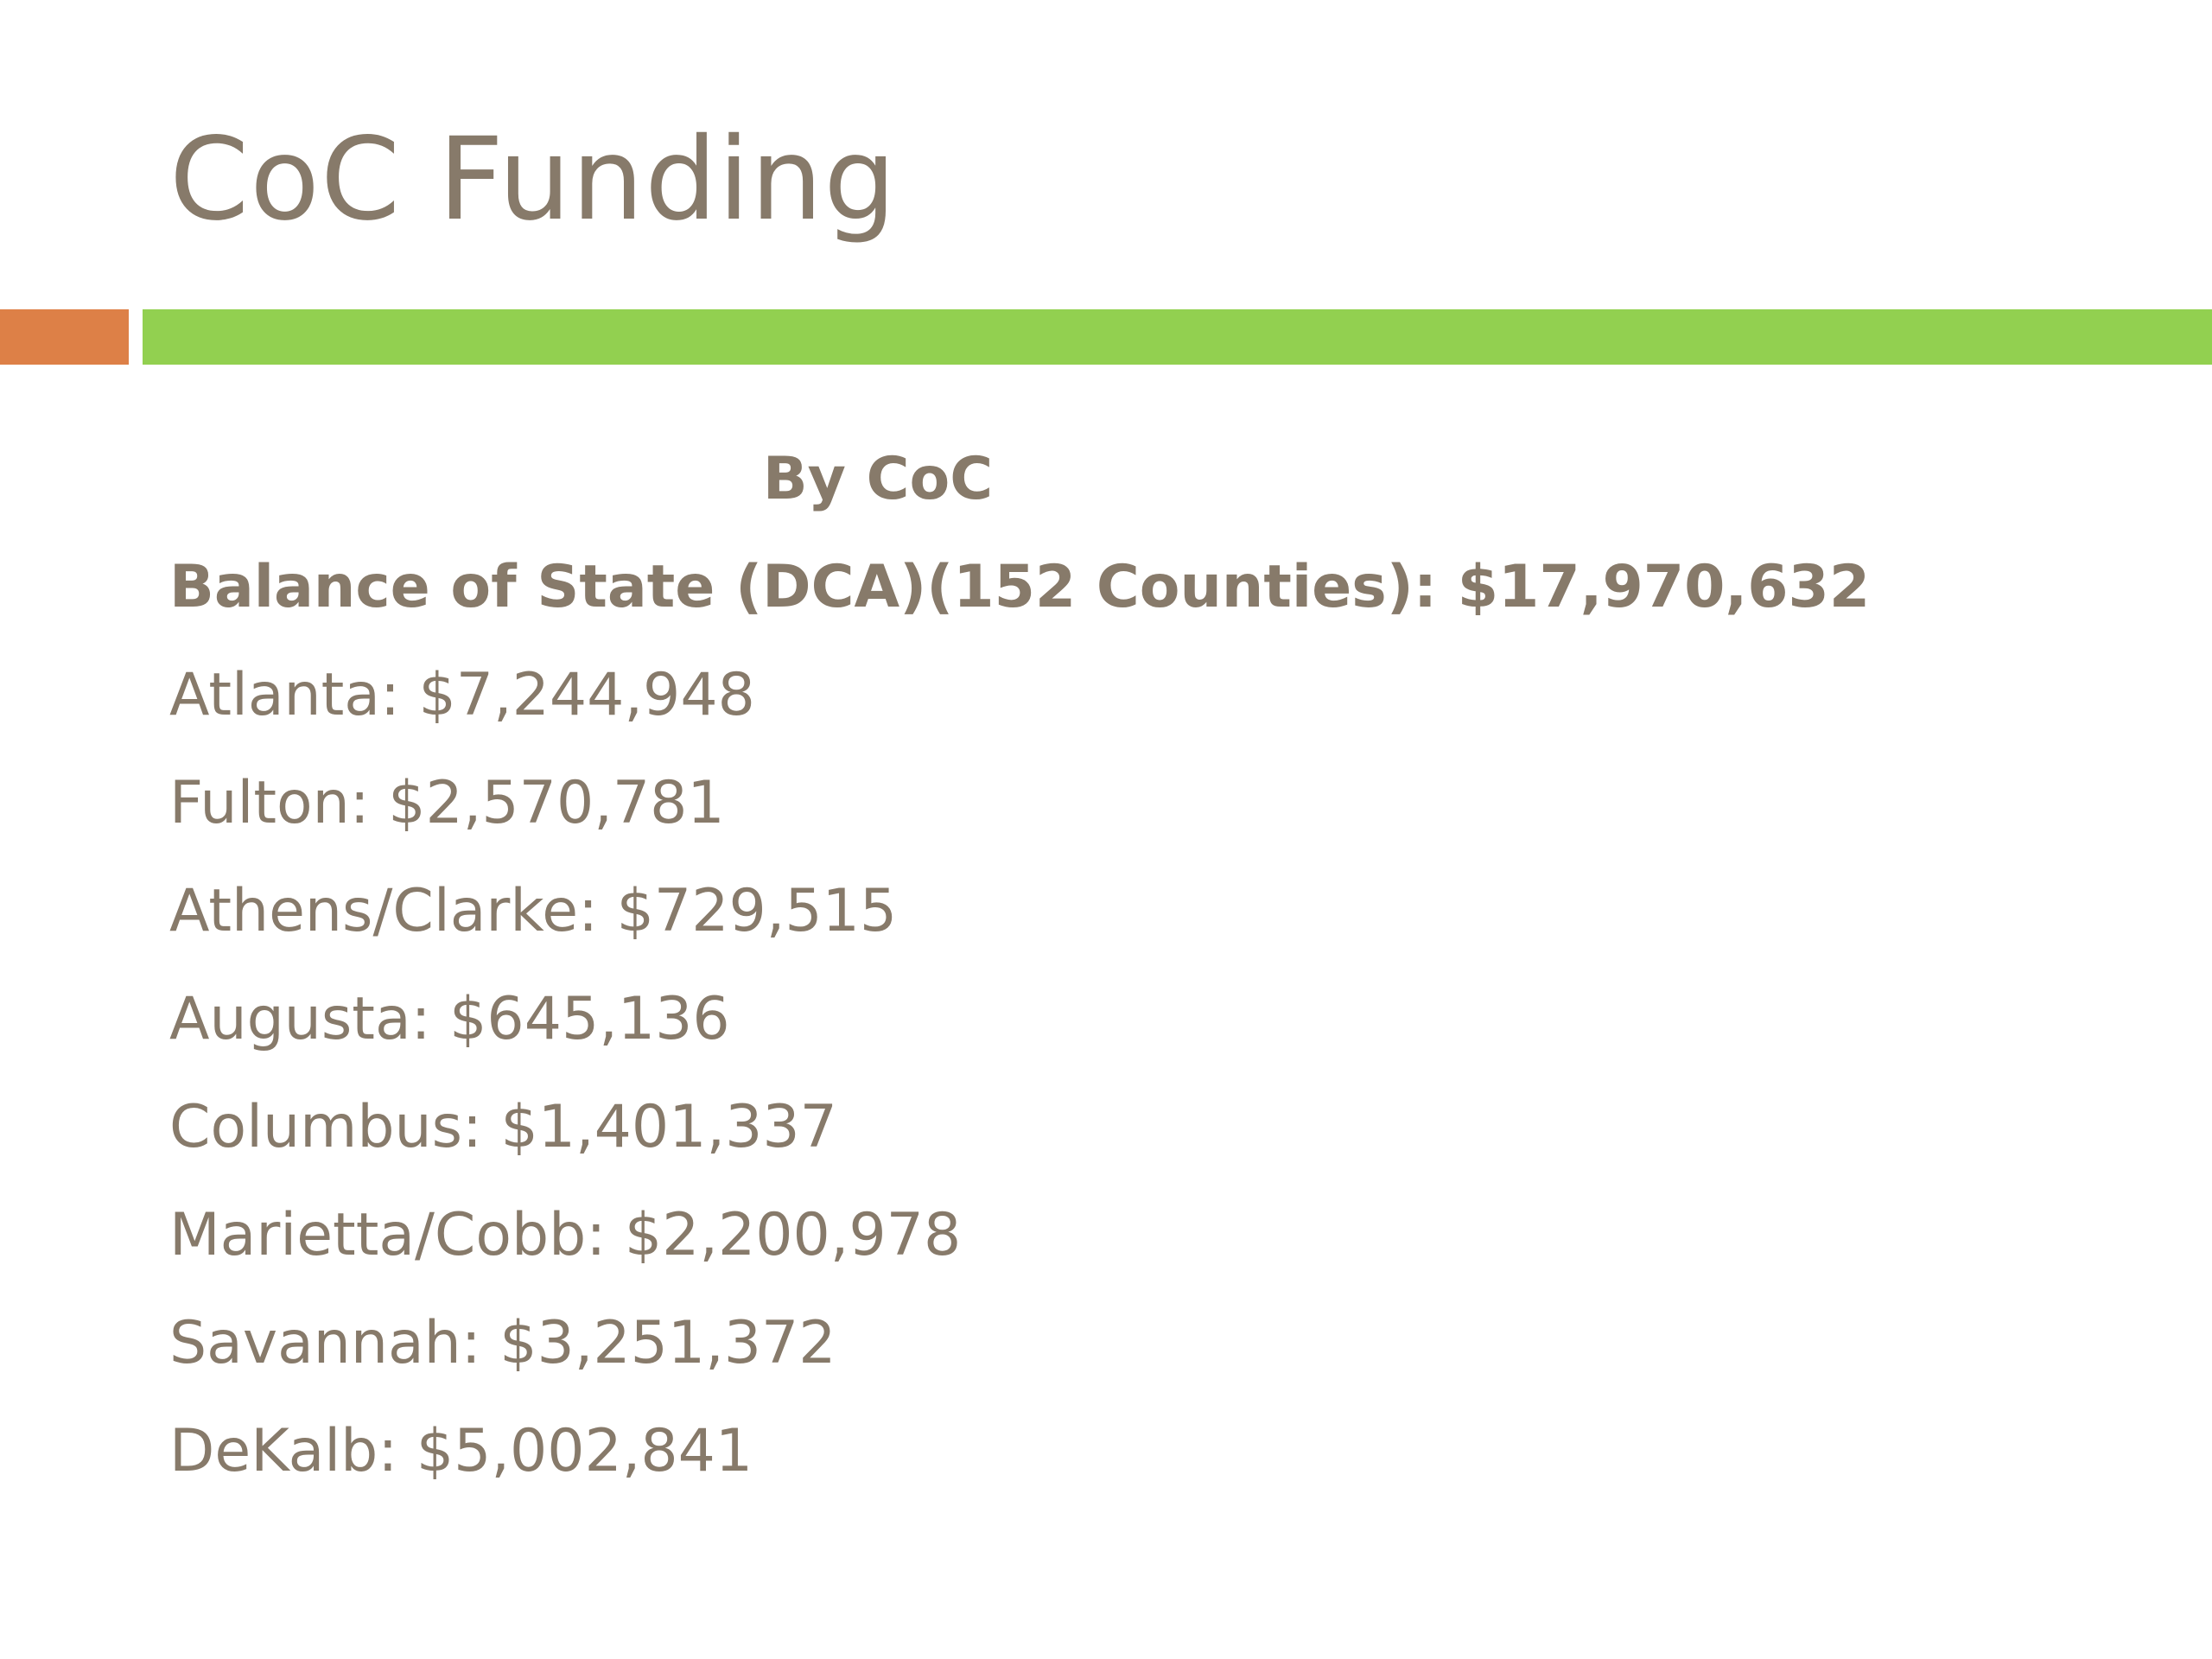 The width and height of the screenshot is (2212, 1659). What do you see at coordinates (1177, 337) in the screenshot?
I see `accent-bar-green` at bounding box center [1177, 337].